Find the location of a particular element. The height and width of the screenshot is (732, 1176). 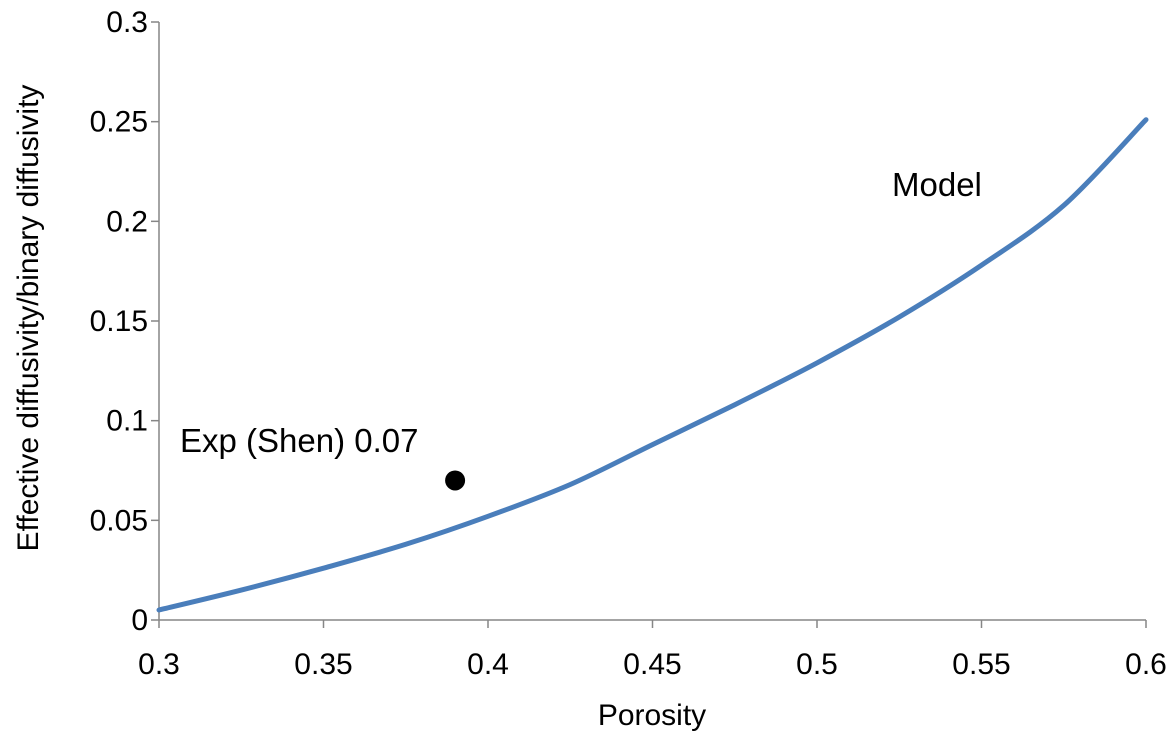

x-tick-label: 0.4 is located at coordinates (488, 664).